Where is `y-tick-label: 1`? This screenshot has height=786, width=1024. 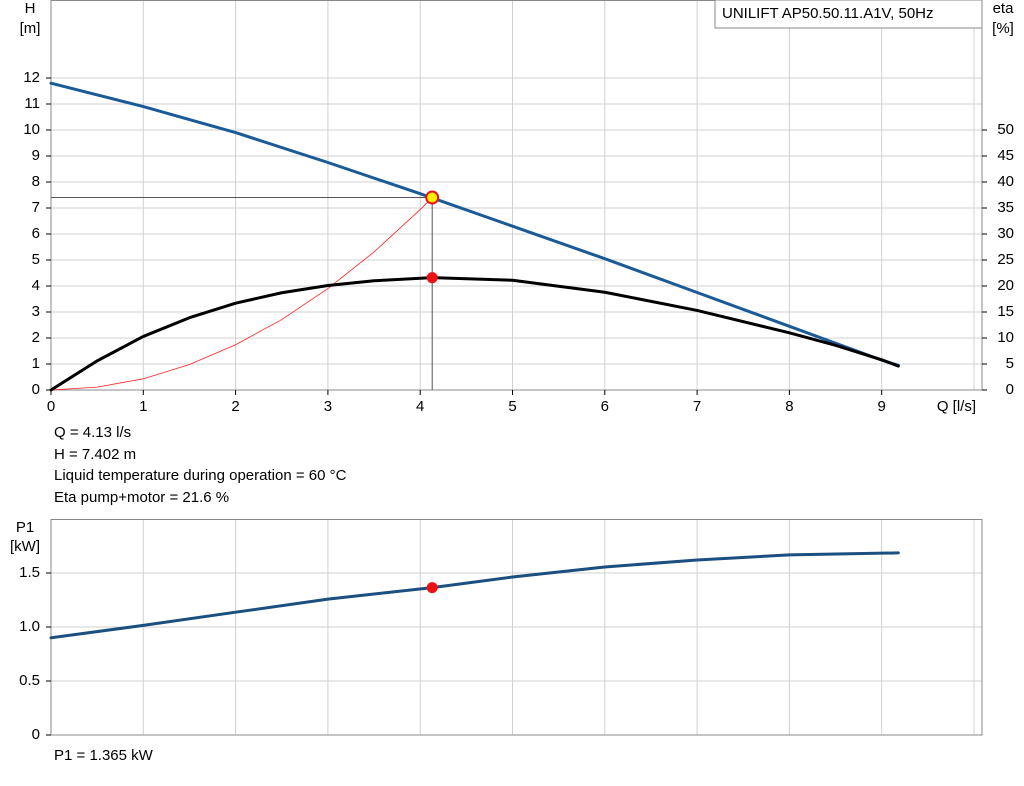
y-tick-label: 1 is located at coordinates (36, 363).